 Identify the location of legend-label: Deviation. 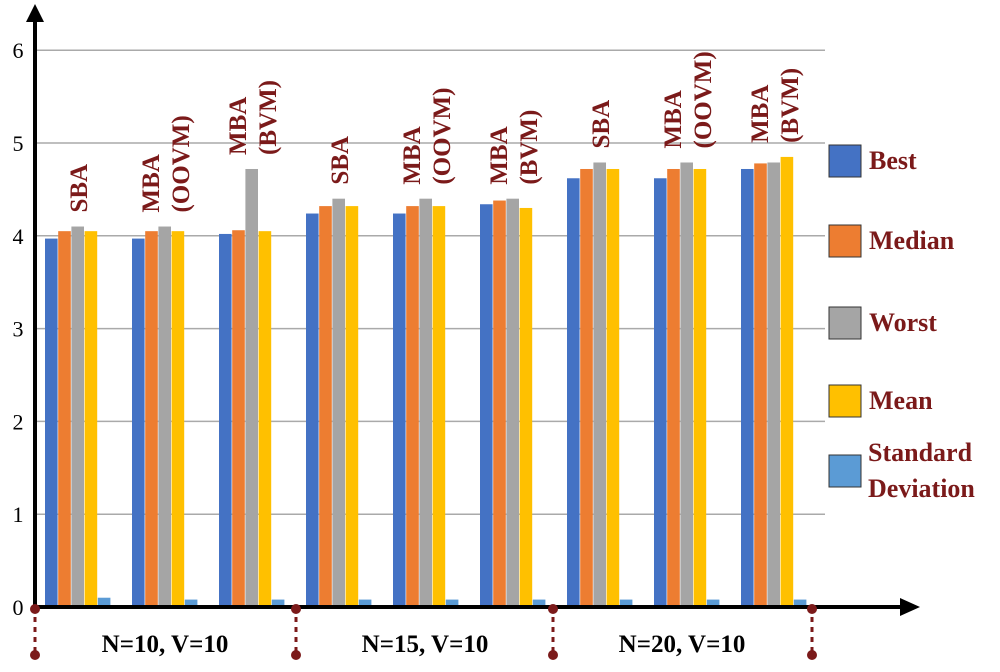
(921, 488).